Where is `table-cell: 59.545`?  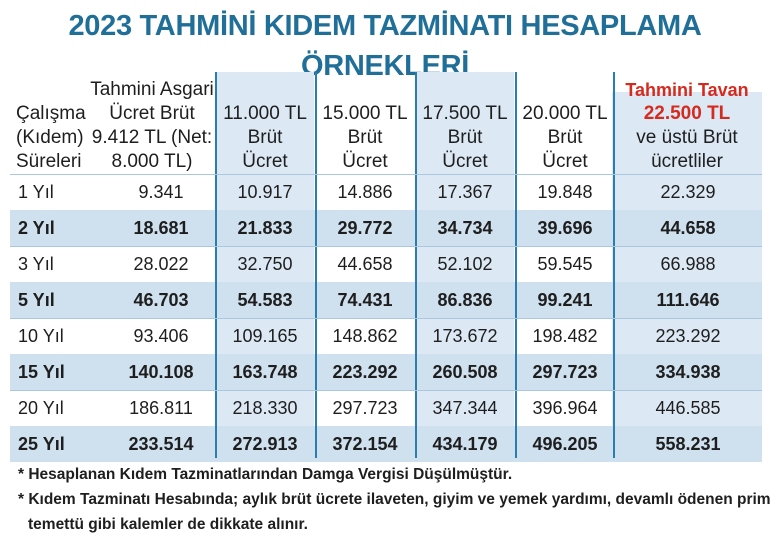 table-cell: 59.545 is located at coordinates (565, 264).